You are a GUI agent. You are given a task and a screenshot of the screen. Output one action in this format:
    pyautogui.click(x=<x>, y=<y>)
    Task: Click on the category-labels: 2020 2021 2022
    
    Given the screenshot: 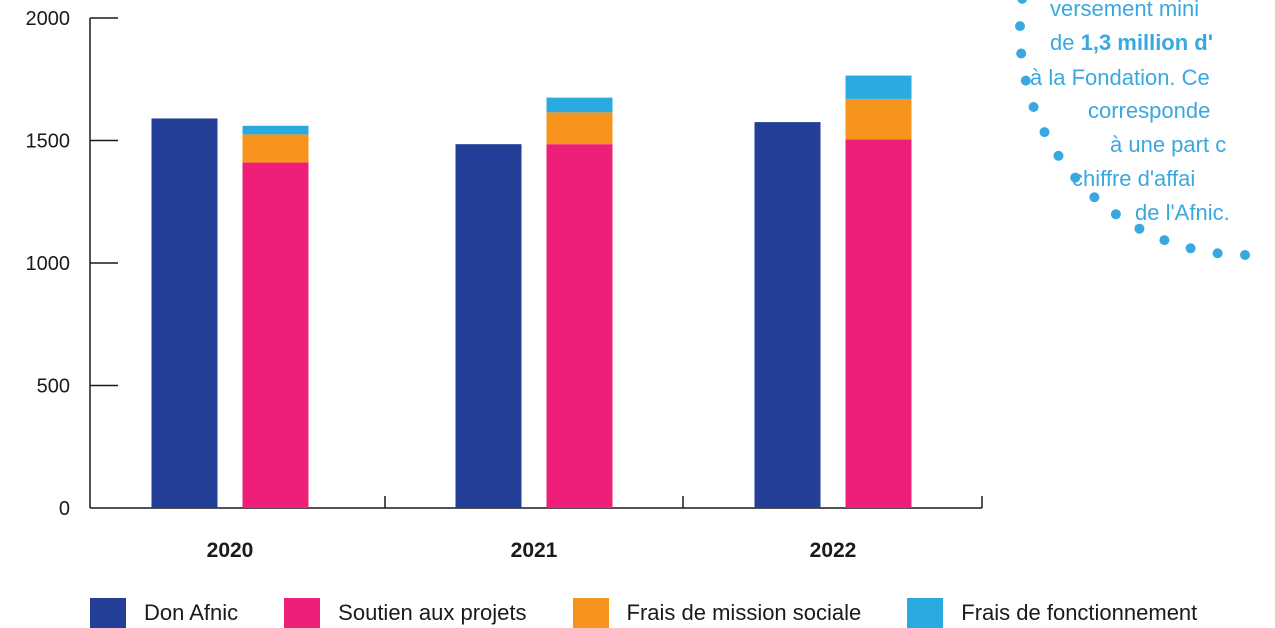 What is the action you would take?
    pyautogui.click(x=532, y=550)
    